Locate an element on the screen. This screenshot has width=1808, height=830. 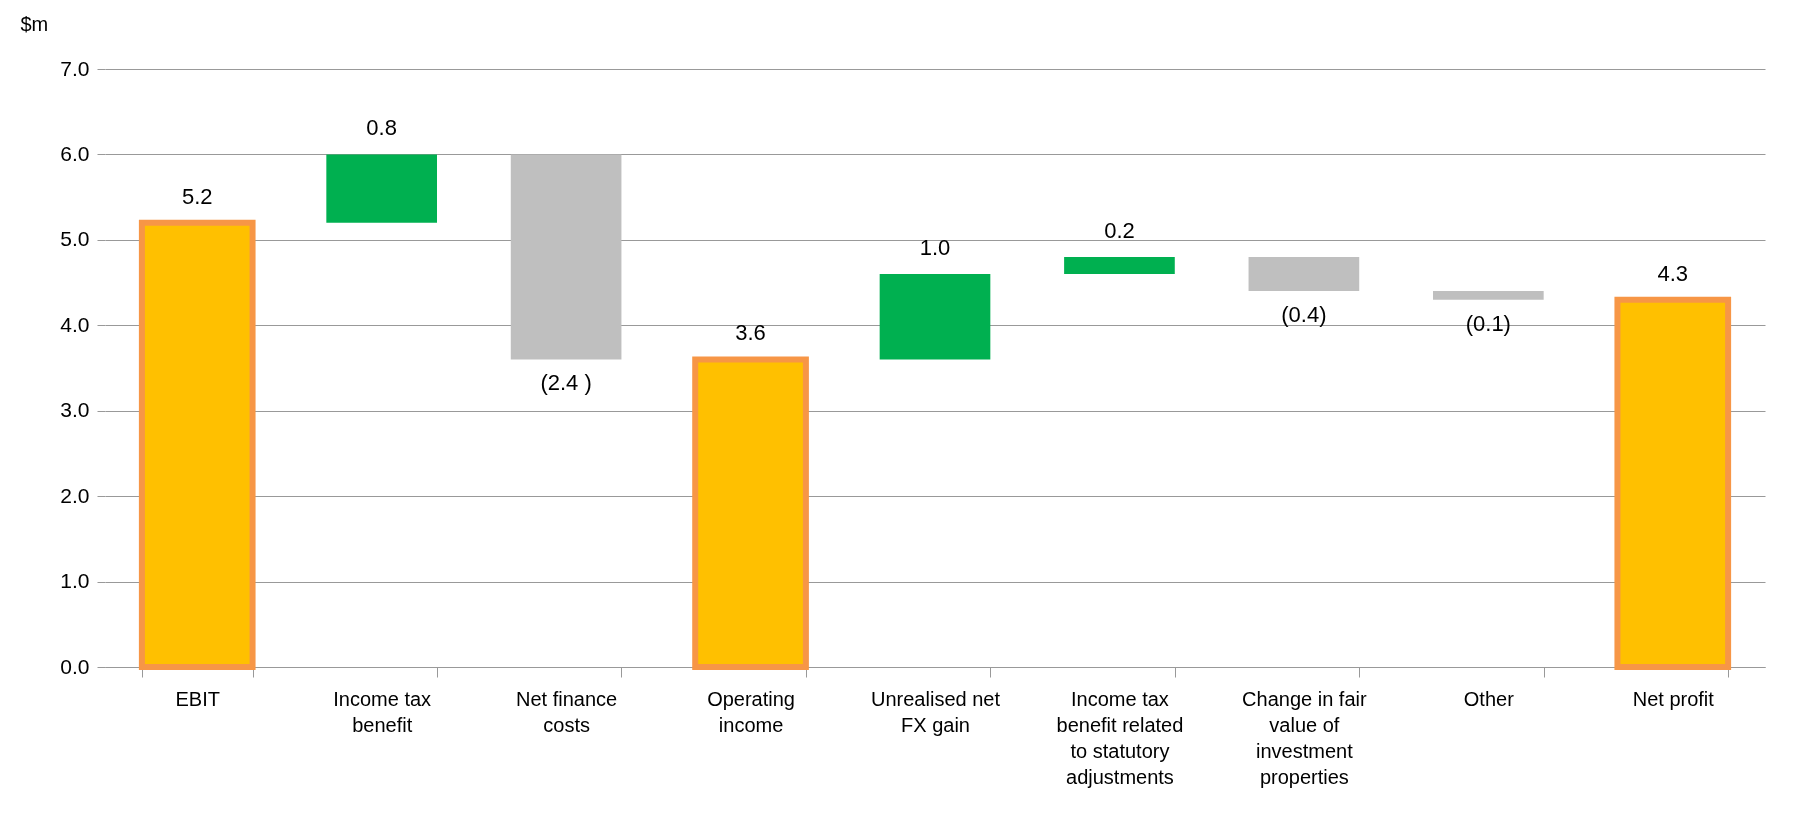
x-tick-label: EBIT is located at coordinates (197, 698).